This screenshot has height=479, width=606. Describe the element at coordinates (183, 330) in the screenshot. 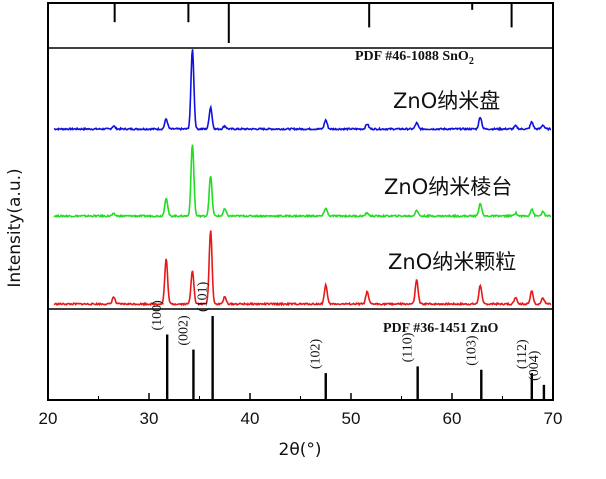

I see `zno-hkl-label-2: (002)` at that location.